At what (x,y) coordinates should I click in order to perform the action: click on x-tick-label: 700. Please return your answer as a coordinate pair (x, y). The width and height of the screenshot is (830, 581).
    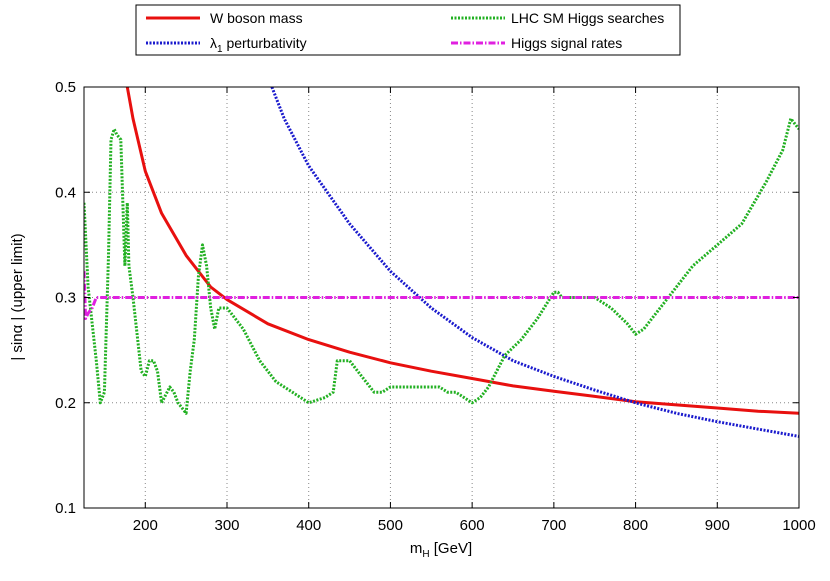
    Looking at the image, I should click on (553, 525).